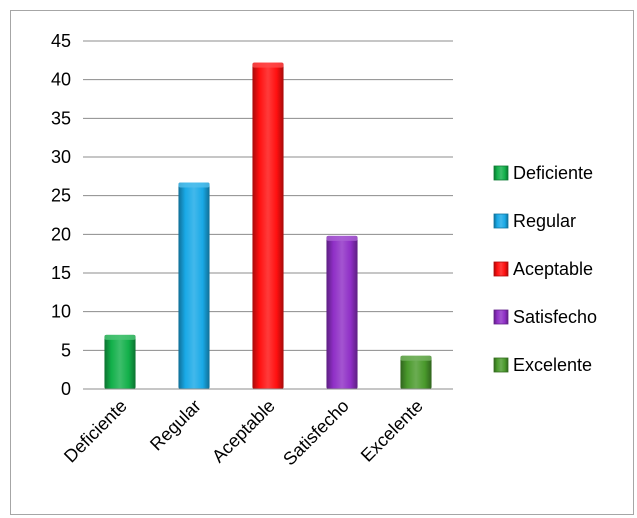 This screenshot has height=518, width=637. I want to click on bar-regular, so click(194, 285).